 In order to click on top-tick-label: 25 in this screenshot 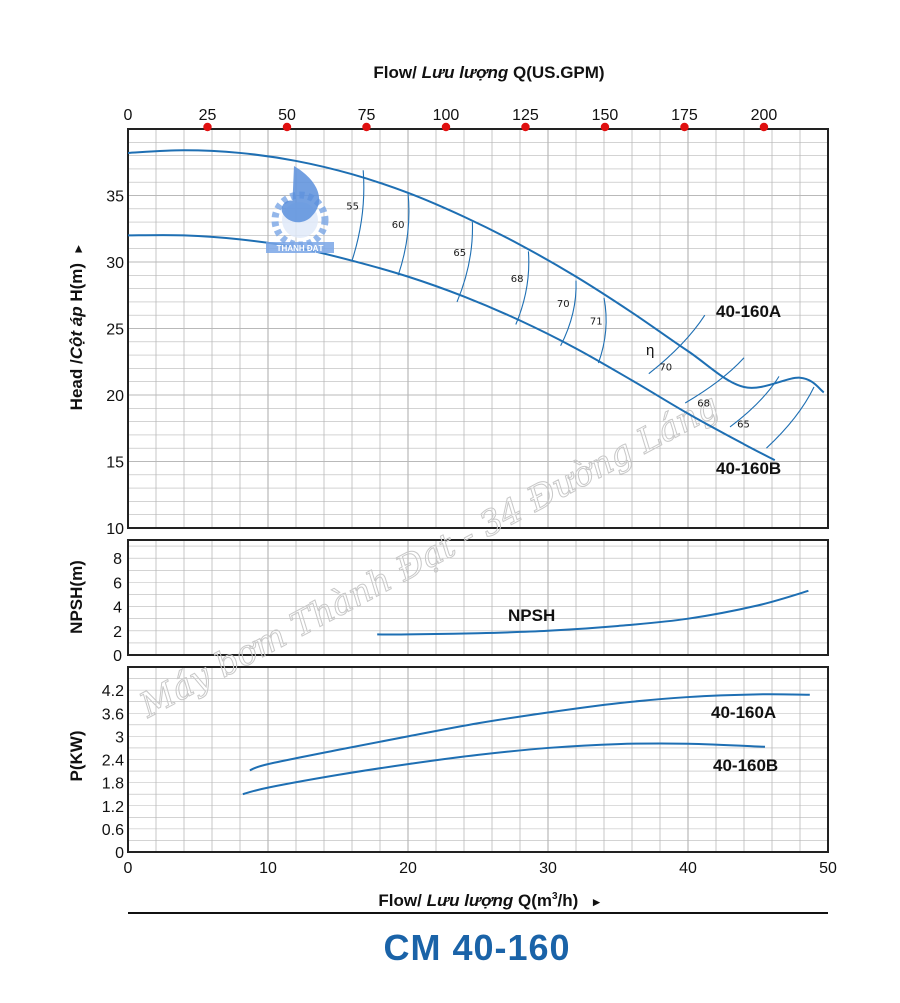, I will do `click(208, 115)`.